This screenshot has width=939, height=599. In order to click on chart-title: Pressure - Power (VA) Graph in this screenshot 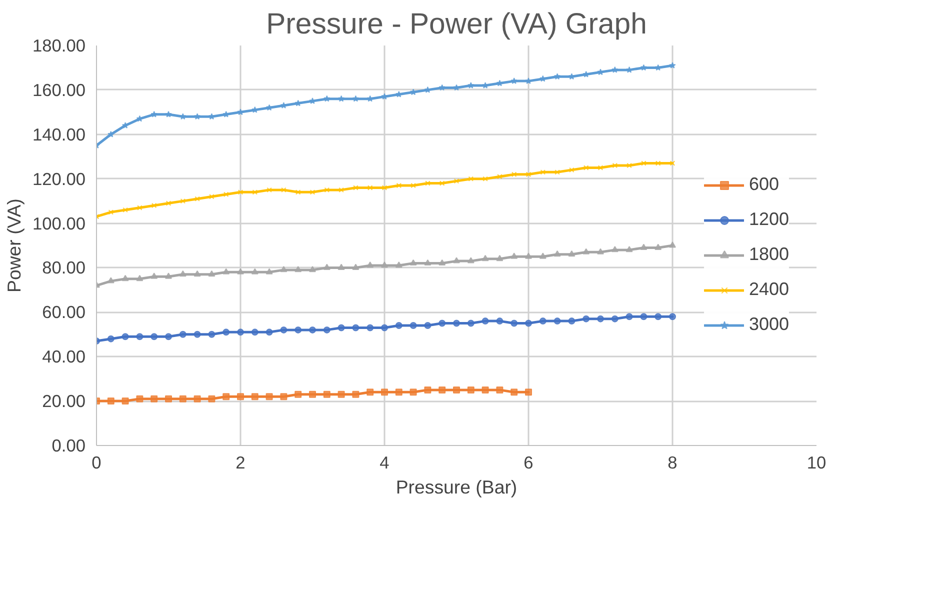, I will do `click(456, 24)`.